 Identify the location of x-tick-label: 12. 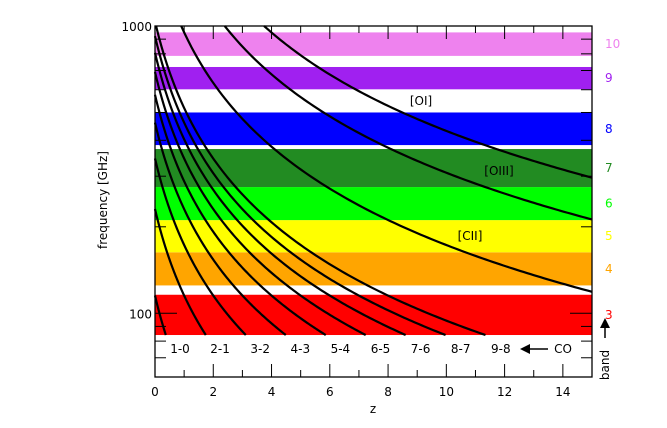
(504, 392).